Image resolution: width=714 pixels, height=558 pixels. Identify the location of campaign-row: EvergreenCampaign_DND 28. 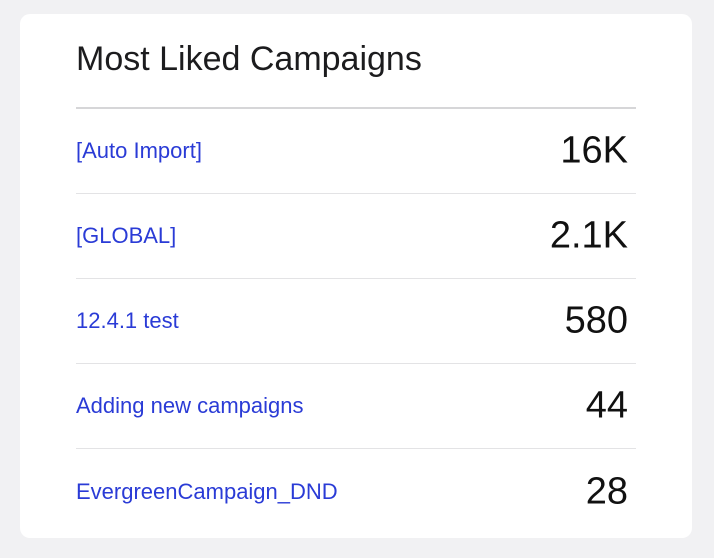
(356, 491).